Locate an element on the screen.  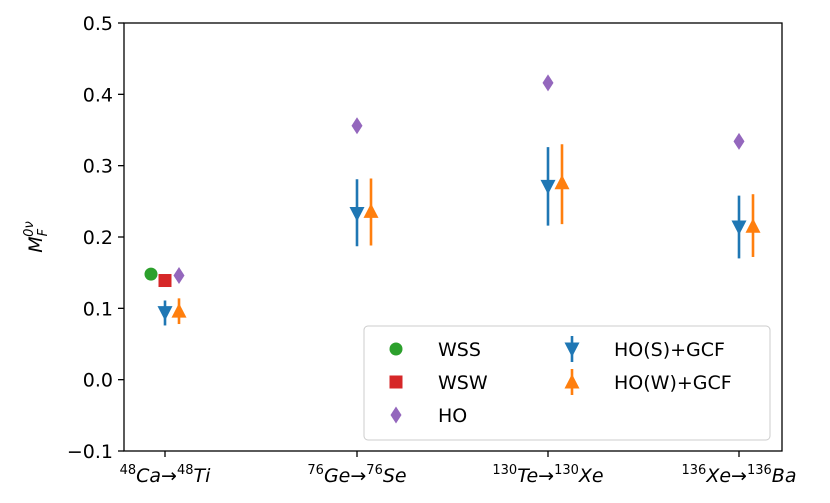
series-wsw is located at coordinates (165, 281).